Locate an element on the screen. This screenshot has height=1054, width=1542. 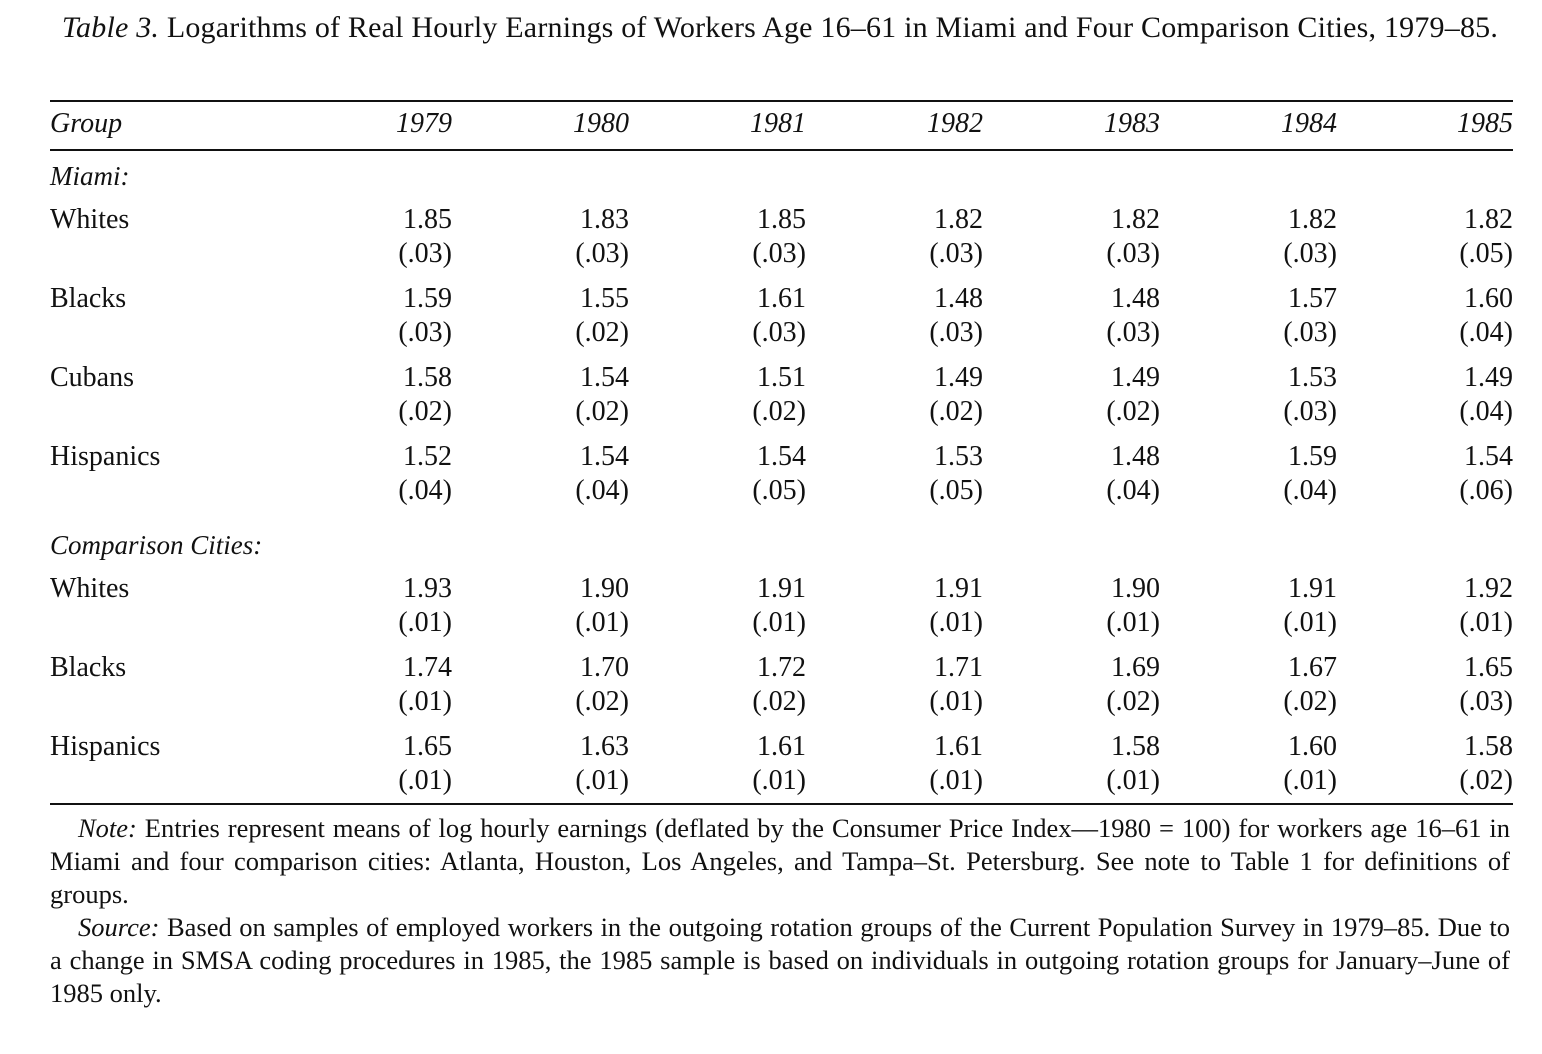
mean-value: 1.72 is located at coordinates (781, 667).